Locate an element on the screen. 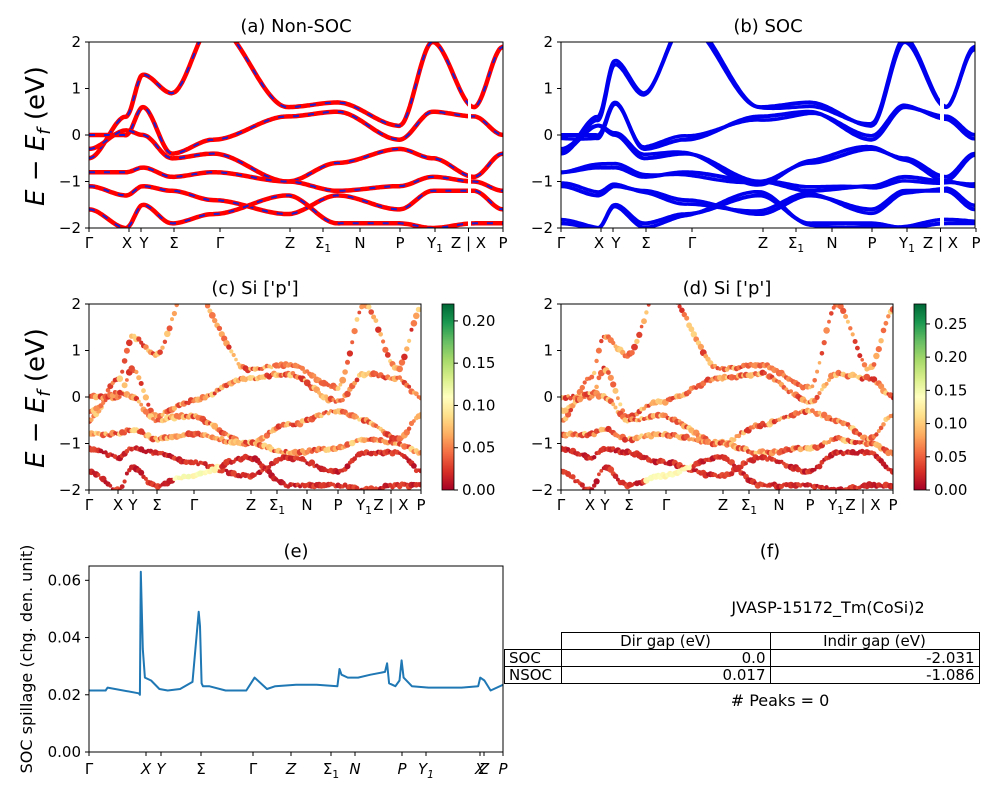  panel-d-cbar-tick-label: 0.10 is located at coordinates (950, 424).